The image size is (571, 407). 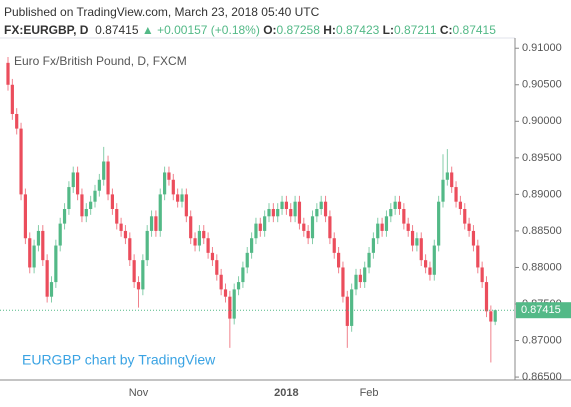 I want to click on x-tick-label: Nov, so click(x=139, y=393).